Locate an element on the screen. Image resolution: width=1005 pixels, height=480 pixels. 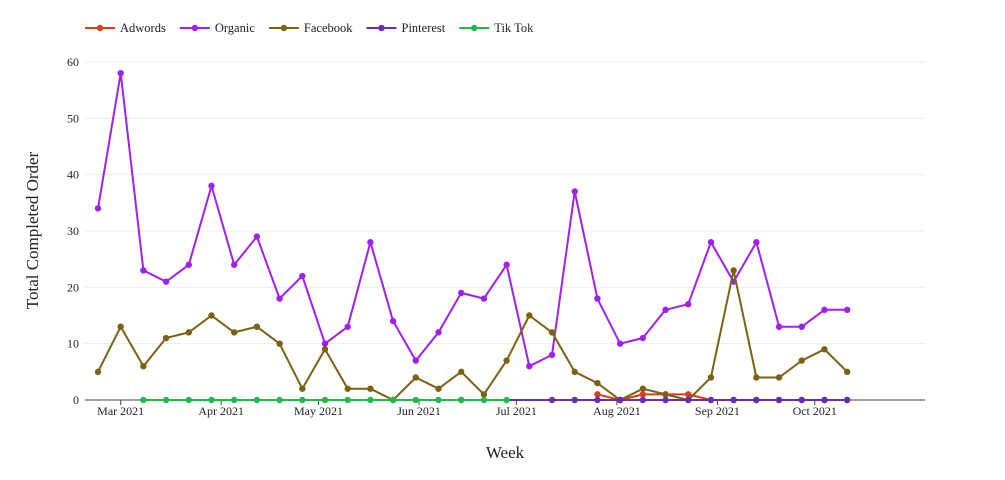
legend-item-adwords: Adwords is located at coordinates (125, 28).